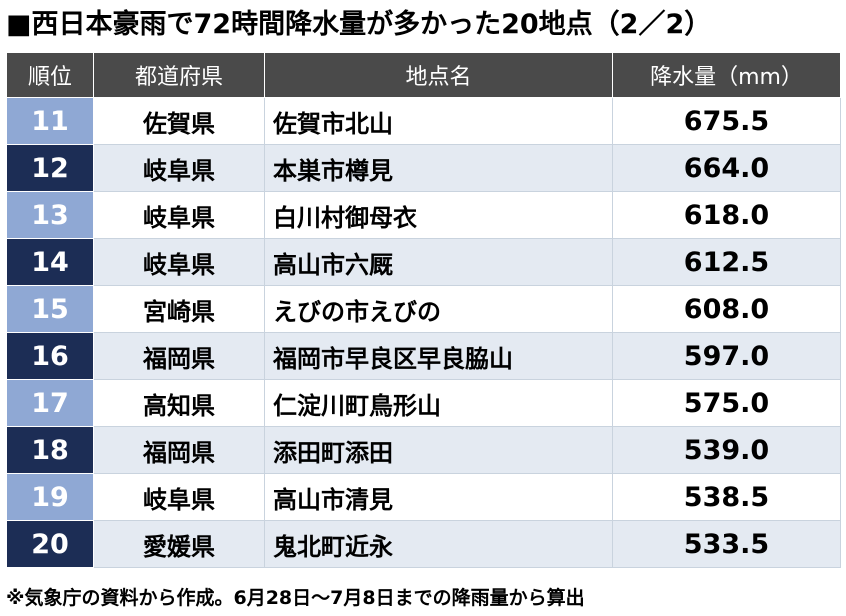 This screenshot has width=846, height=616. I want to click on rank-cell: 15, so click(50, 309).